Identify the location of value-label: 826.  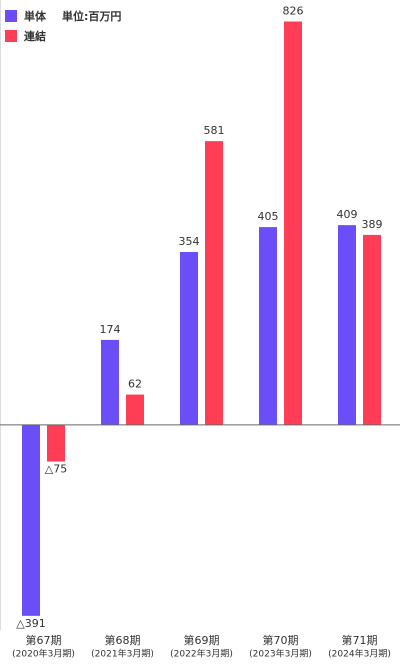
(293, 10).